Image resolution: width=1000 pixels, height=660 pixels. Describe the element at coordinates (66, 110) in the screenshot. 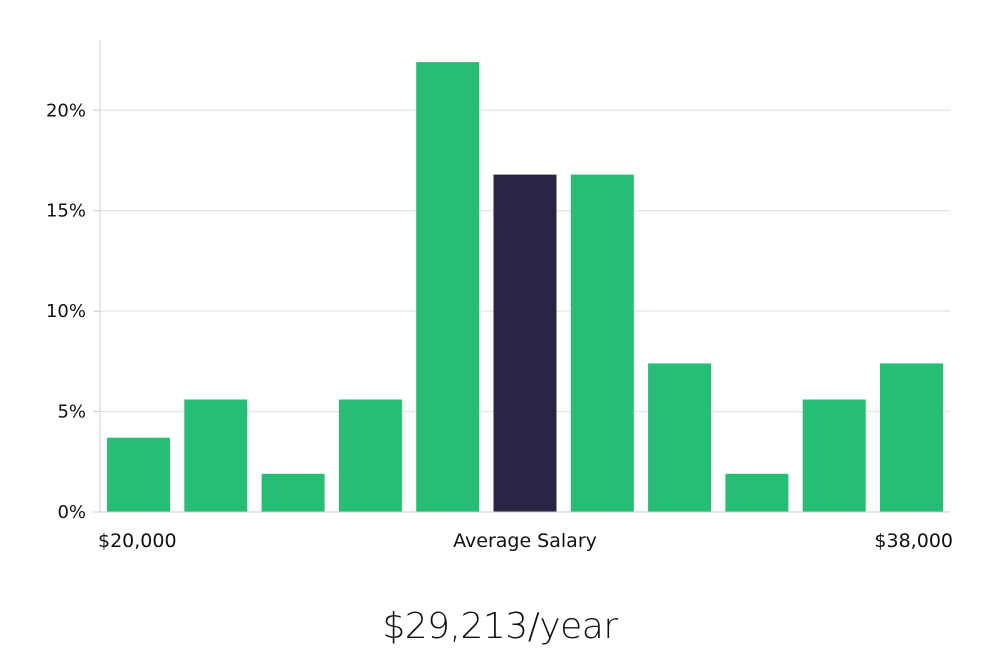

I see `y-tick-label: 20%` at that location.